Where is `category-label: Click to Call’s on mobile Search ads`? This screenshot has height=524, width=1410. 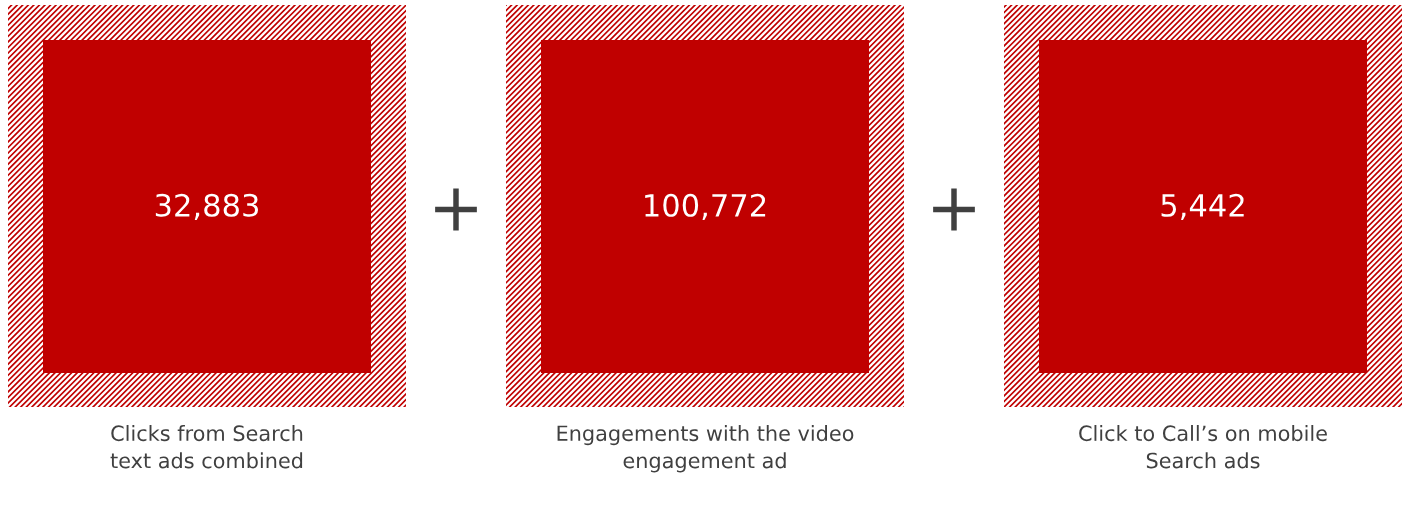 category-label: Click to Call’s on mobile Search ads is located at coordinates (1203, 447).